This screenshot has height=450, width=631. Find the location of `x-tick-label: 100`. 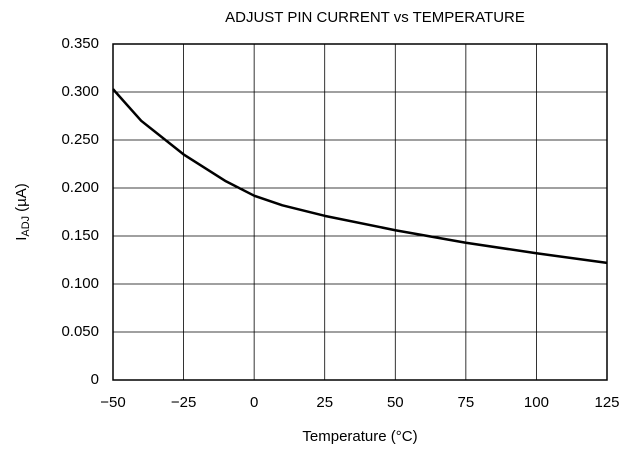

x-tick-label: 100 is located at coordinates (536, 402).